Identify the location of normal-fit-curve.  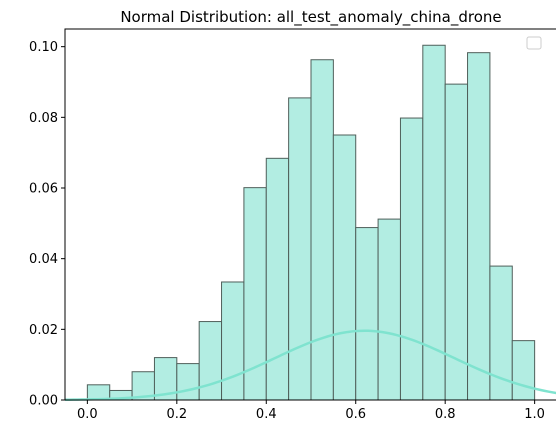
(310, 365).